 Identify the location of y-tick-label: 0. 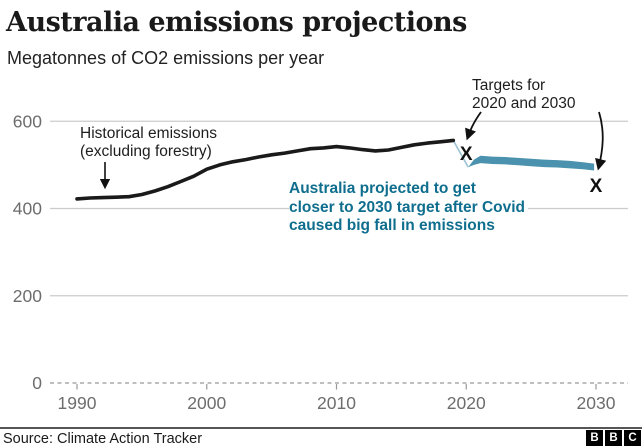
(37, 383).